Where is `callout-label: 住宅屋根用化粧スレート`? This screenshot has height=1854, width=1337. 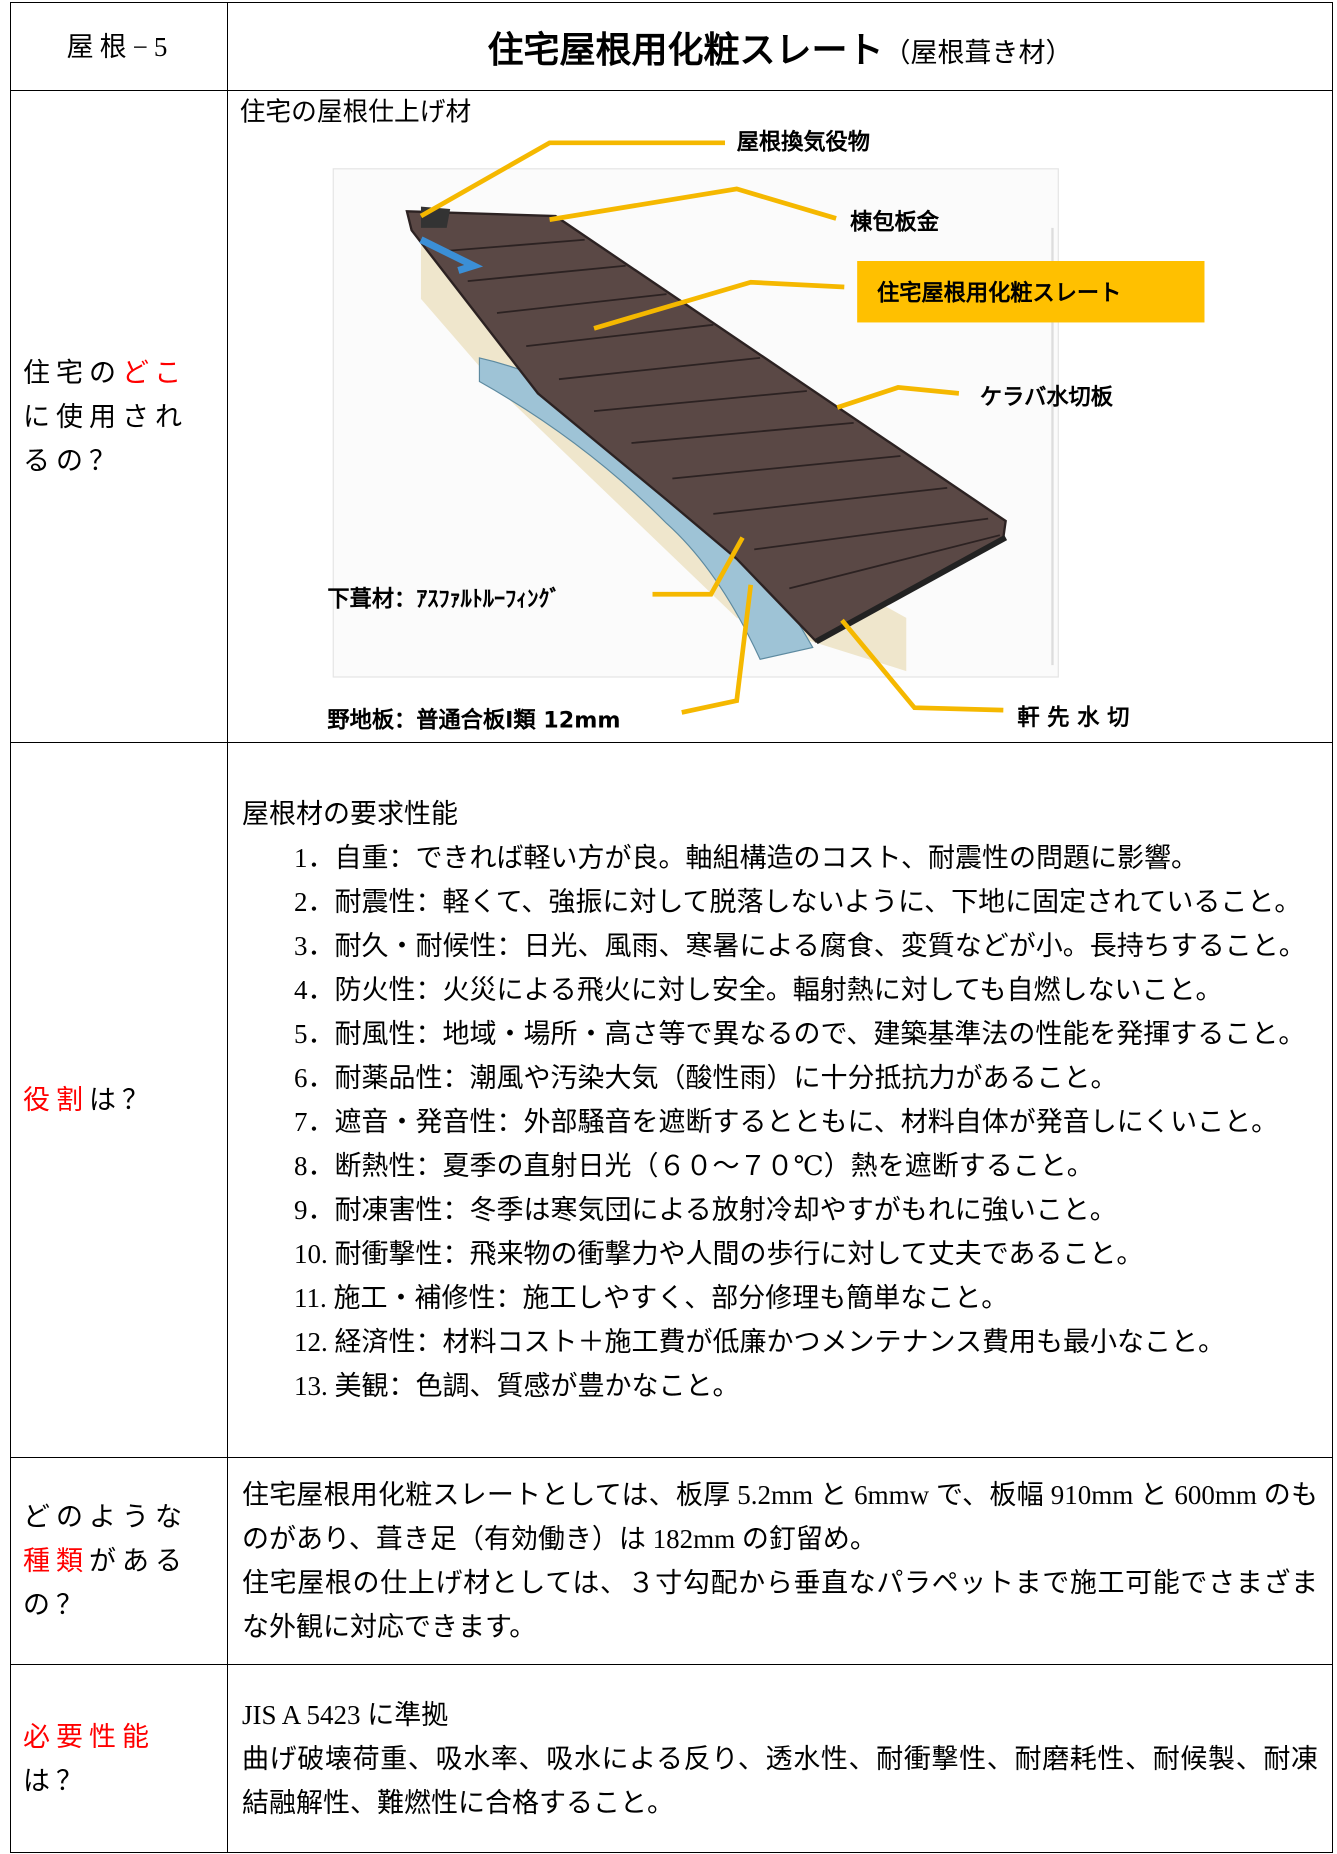 callout-label: 住宅屋根用化粧スレート is located at coordinates (999, 292).